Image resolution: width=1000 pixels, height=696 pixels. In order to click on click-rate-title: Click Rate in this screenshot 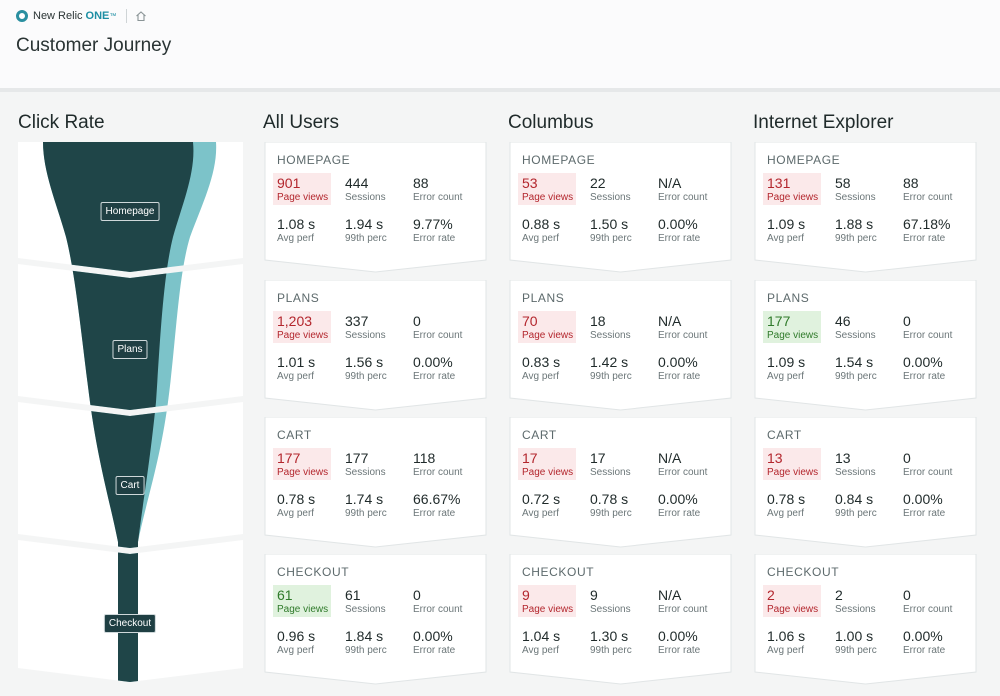, I will do `click(61, 122)`.